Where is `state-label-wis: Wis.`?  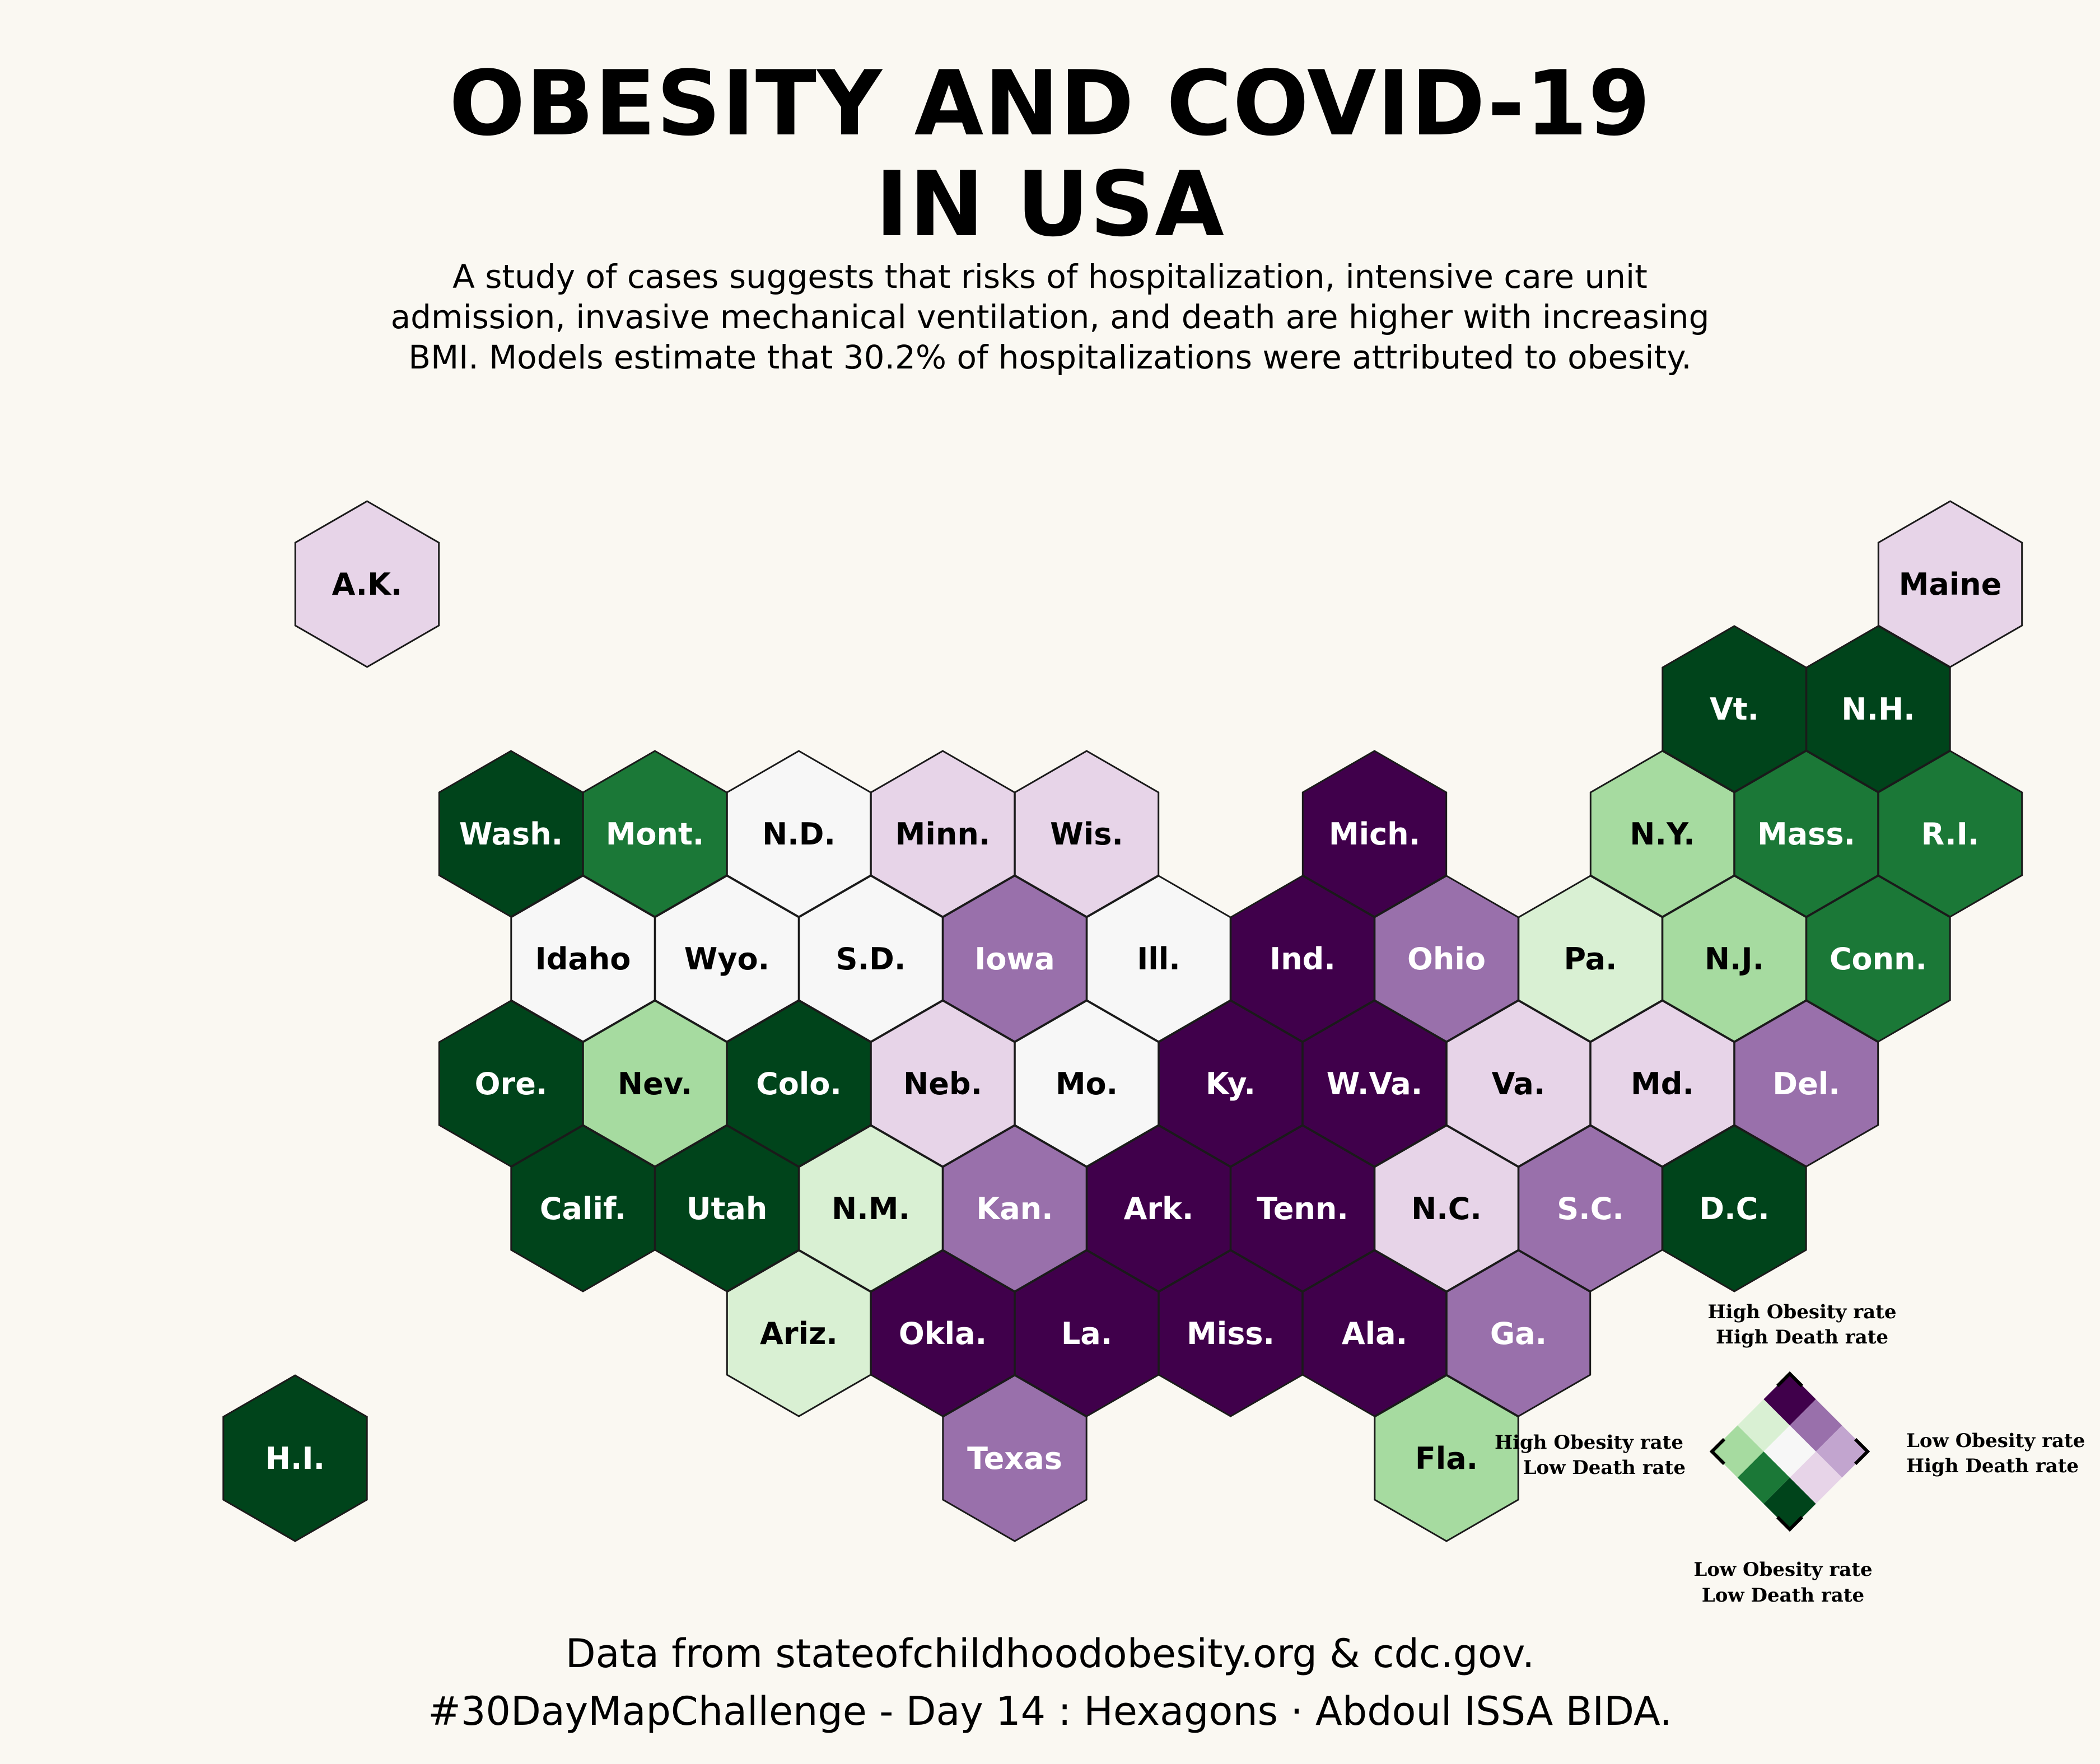
state-label-wis: Wis. is located at coordinates (1087, 834).